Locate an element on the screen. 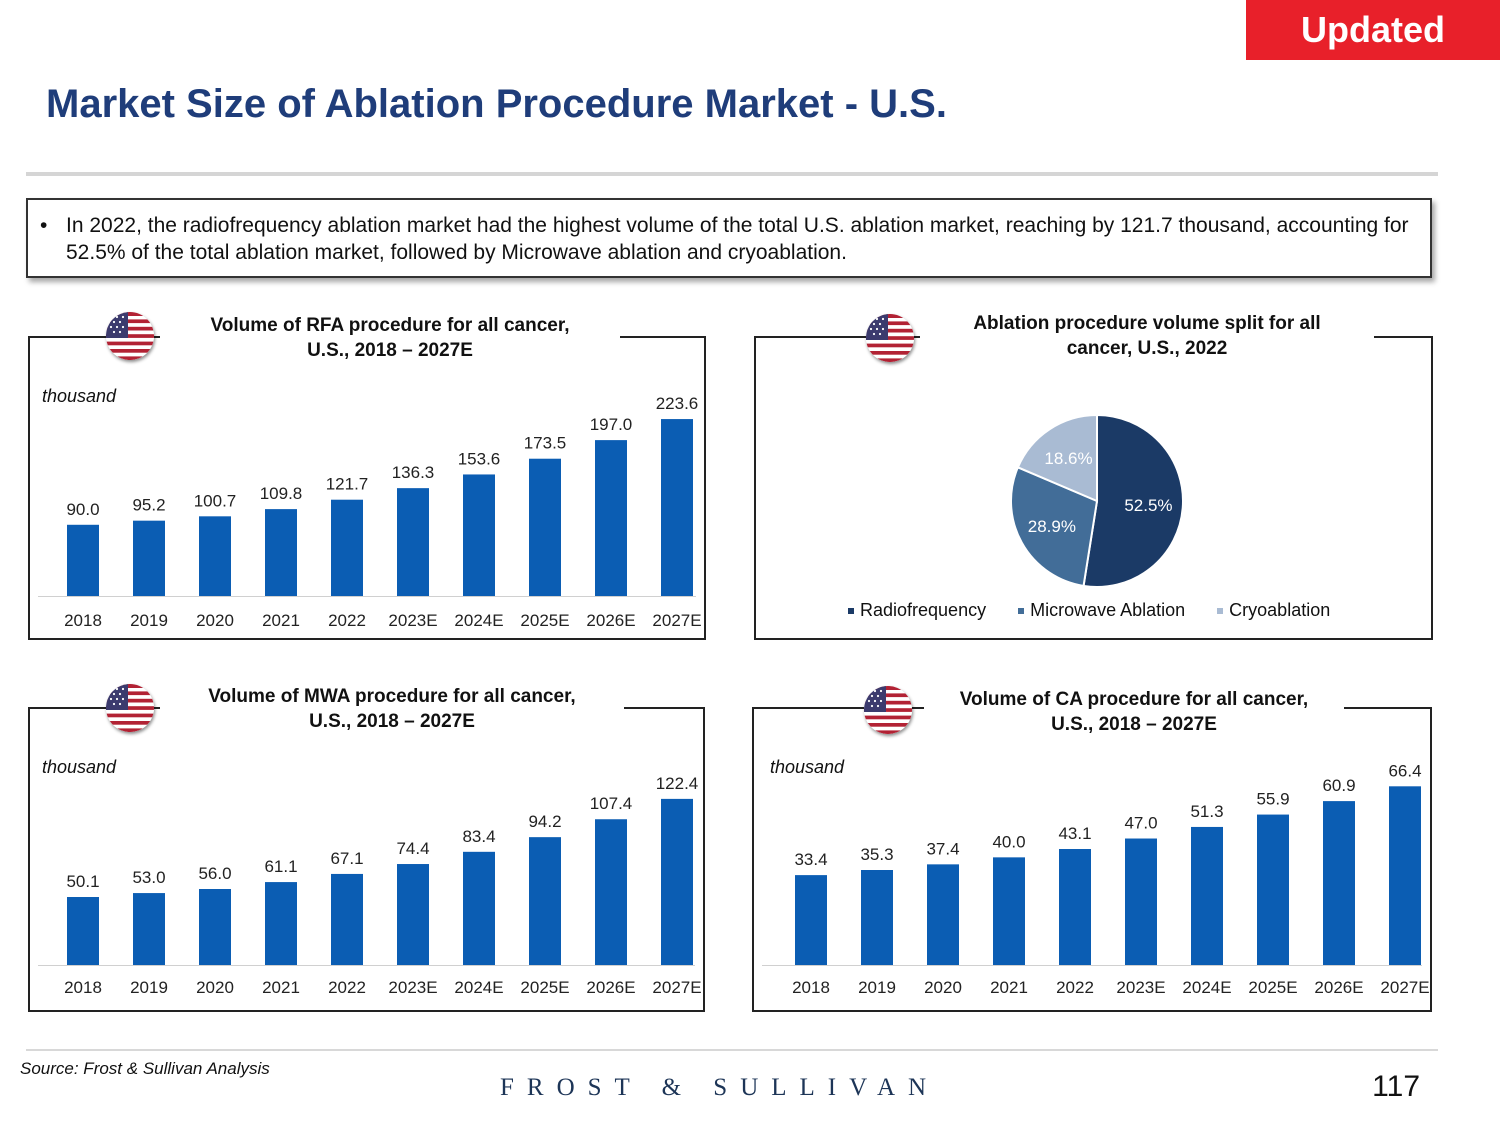 Image resolution: width=1500 pixels, height=1125 pixels. pie-slice-microwave-ablation is located at coordinates (1054, 527).